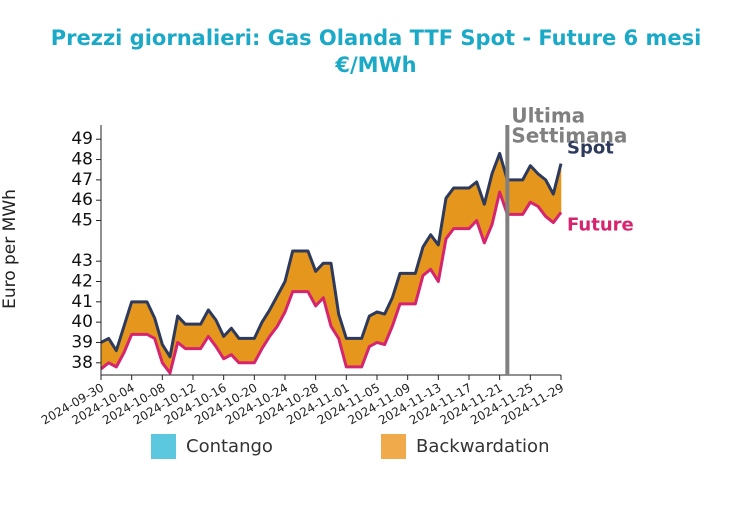 Image resolution: width=752 pixels, height=505 pixels. What do you see at coordinates (10, 249) in the screenshot?
I see `y-axis-label: Euro per MWh` at bounding box center [10, 249].